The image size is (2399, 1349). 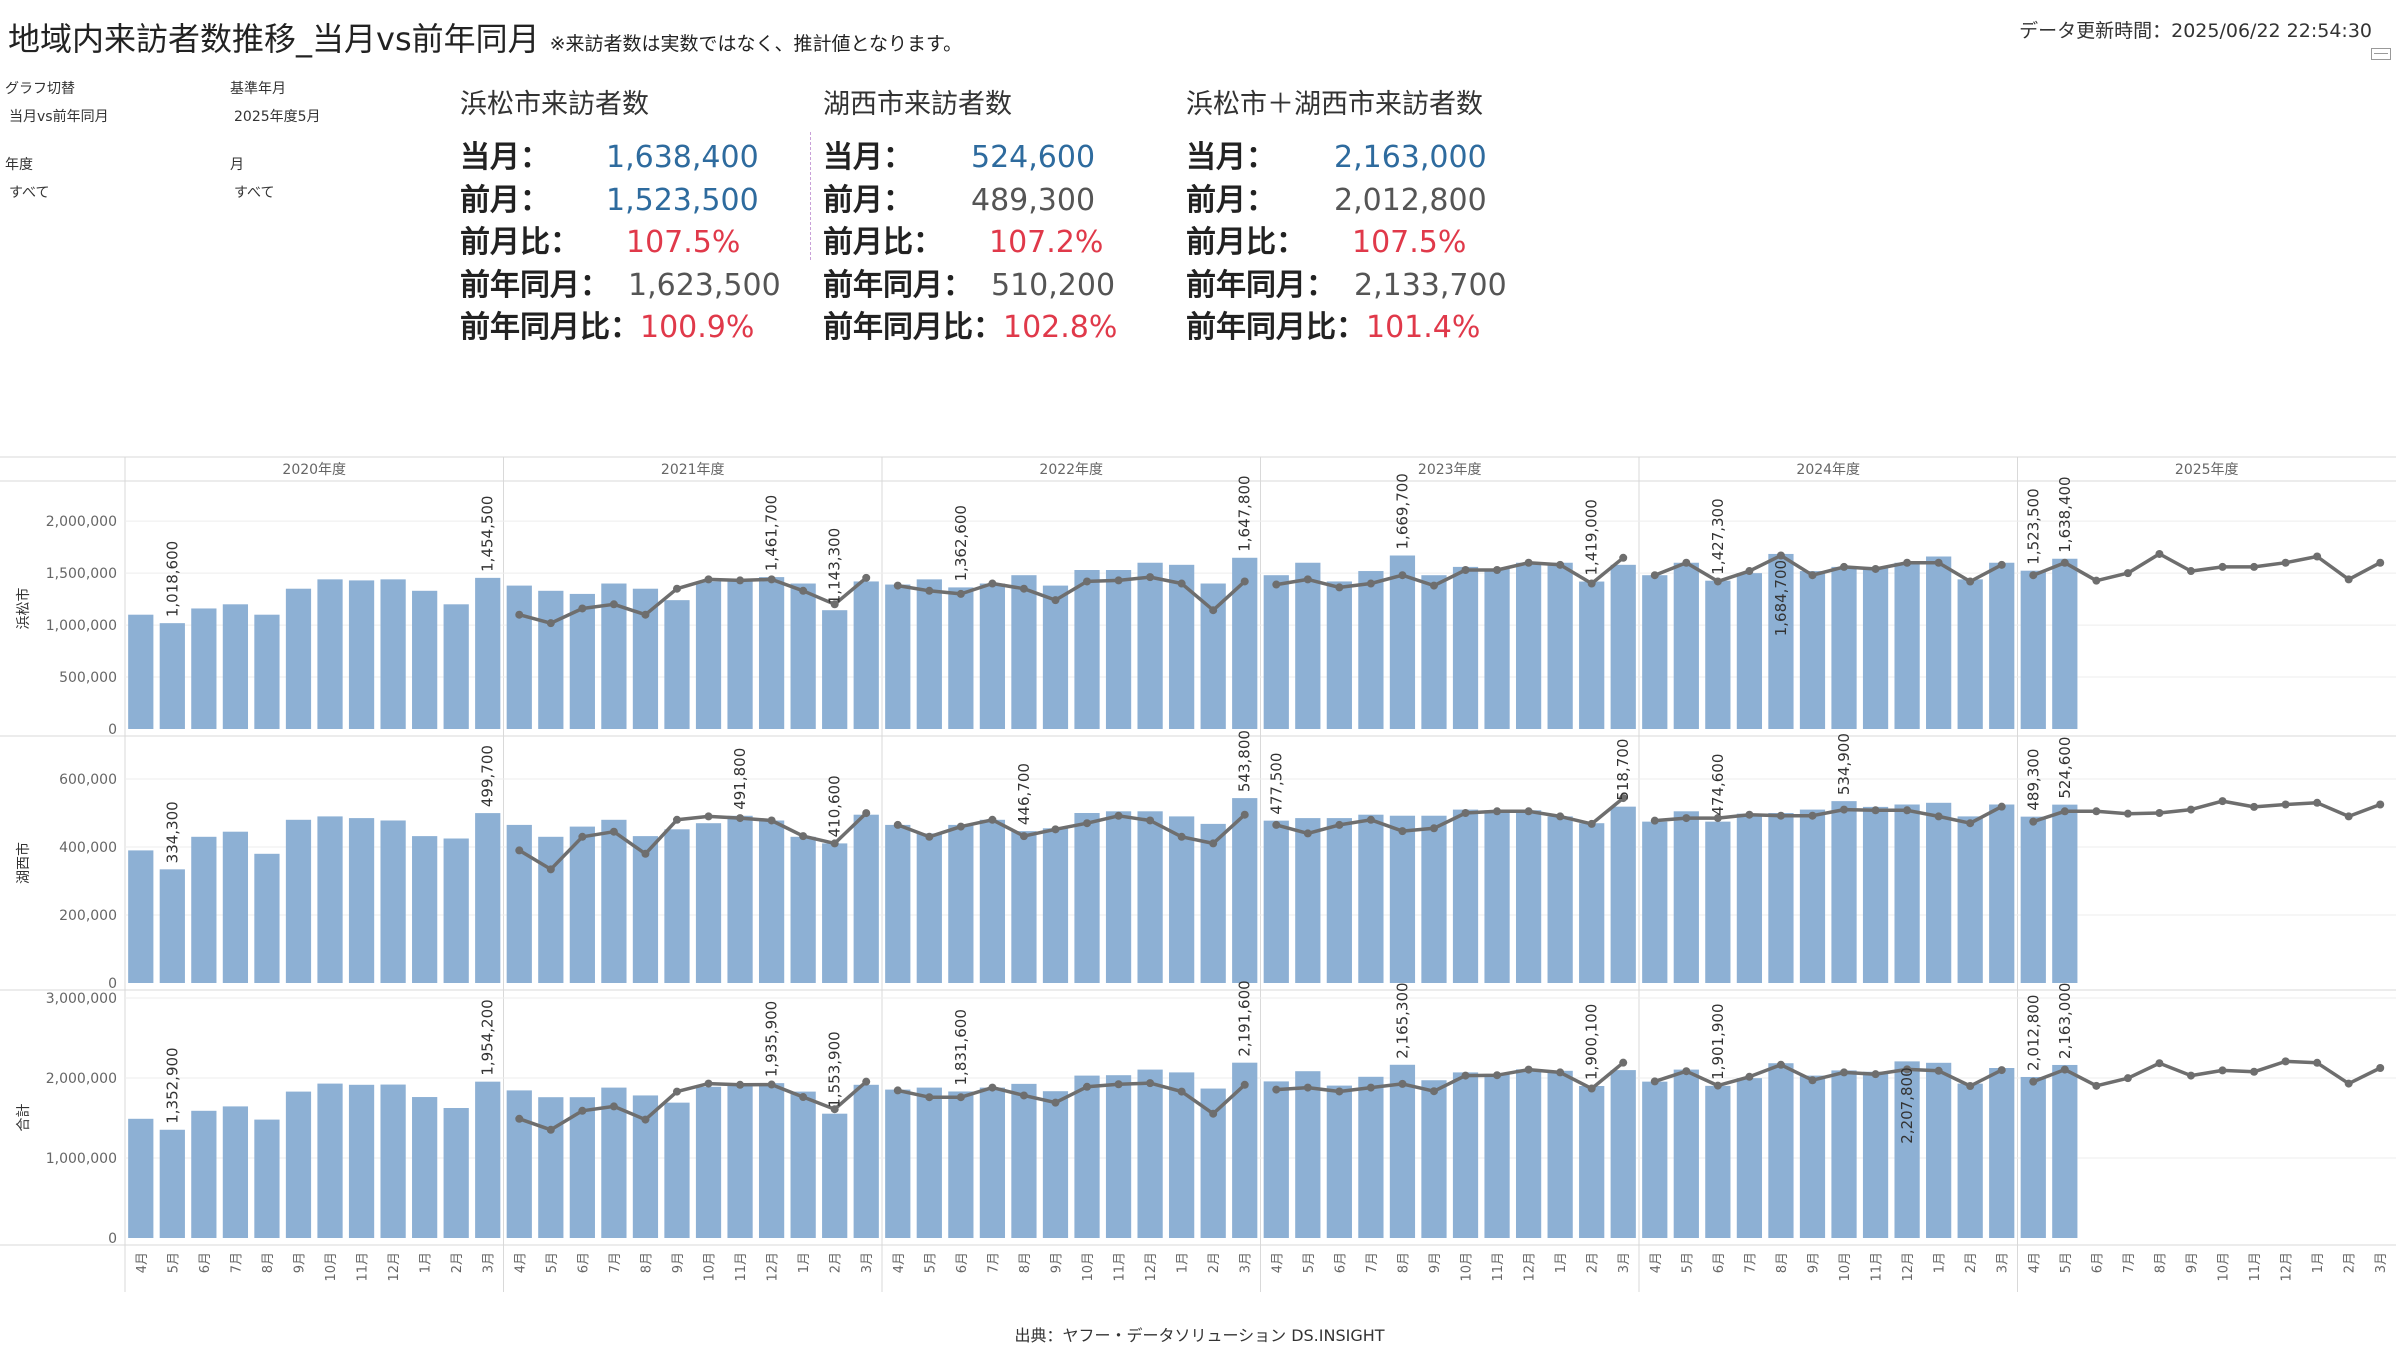 I want to click on data-label: 477,500, so click(x=1276, y=784).